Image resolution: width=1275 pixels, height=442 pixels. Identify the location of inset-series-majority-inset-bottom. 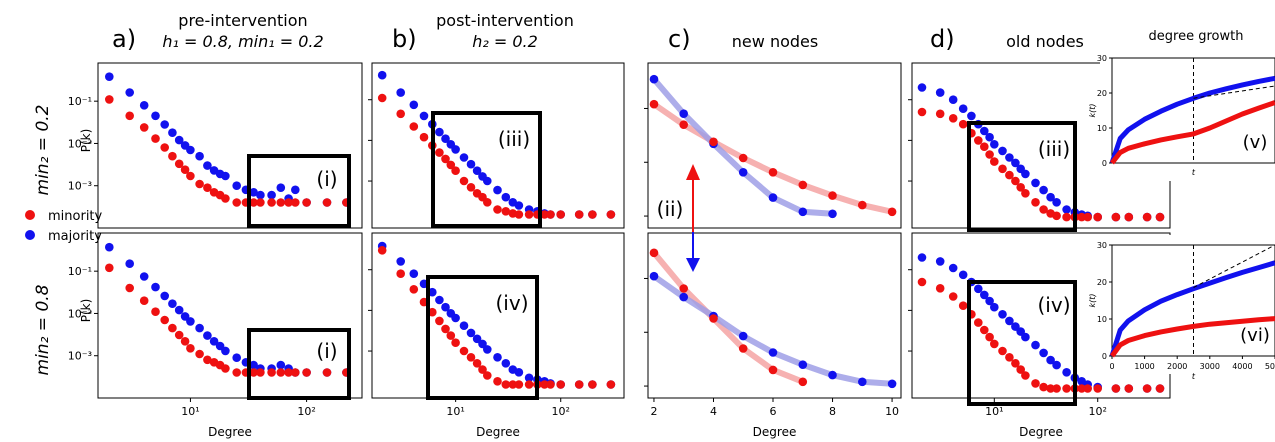
(1192, 308).